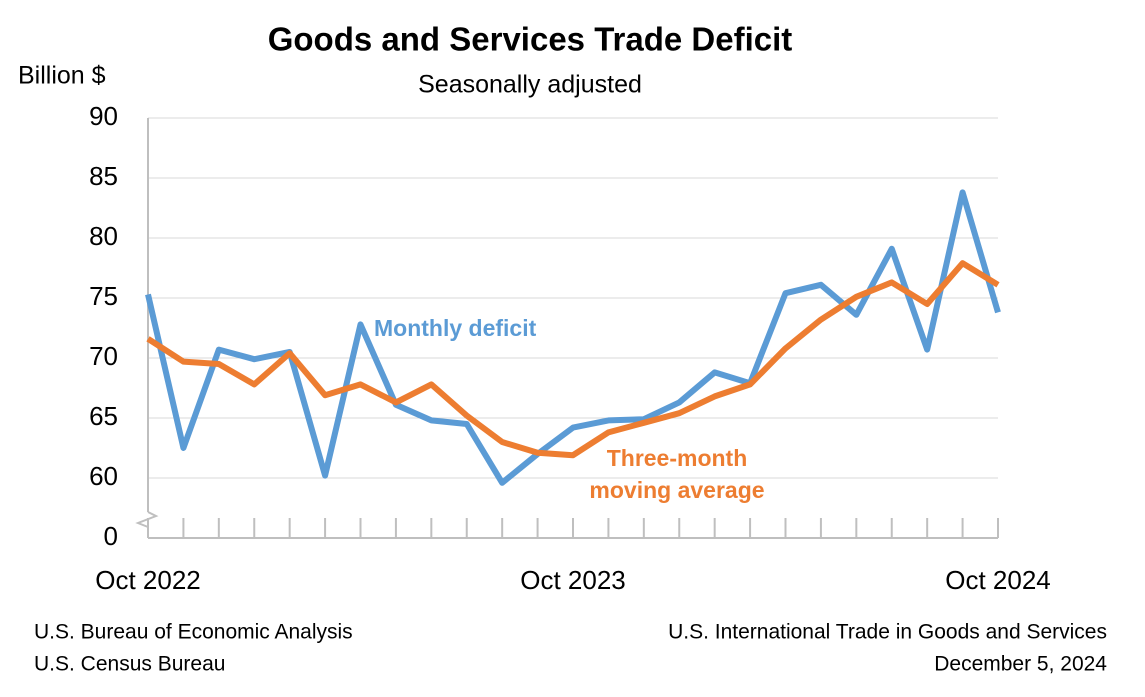  I want to click on x-tick-label: Oct 2023, so click(573, 580).